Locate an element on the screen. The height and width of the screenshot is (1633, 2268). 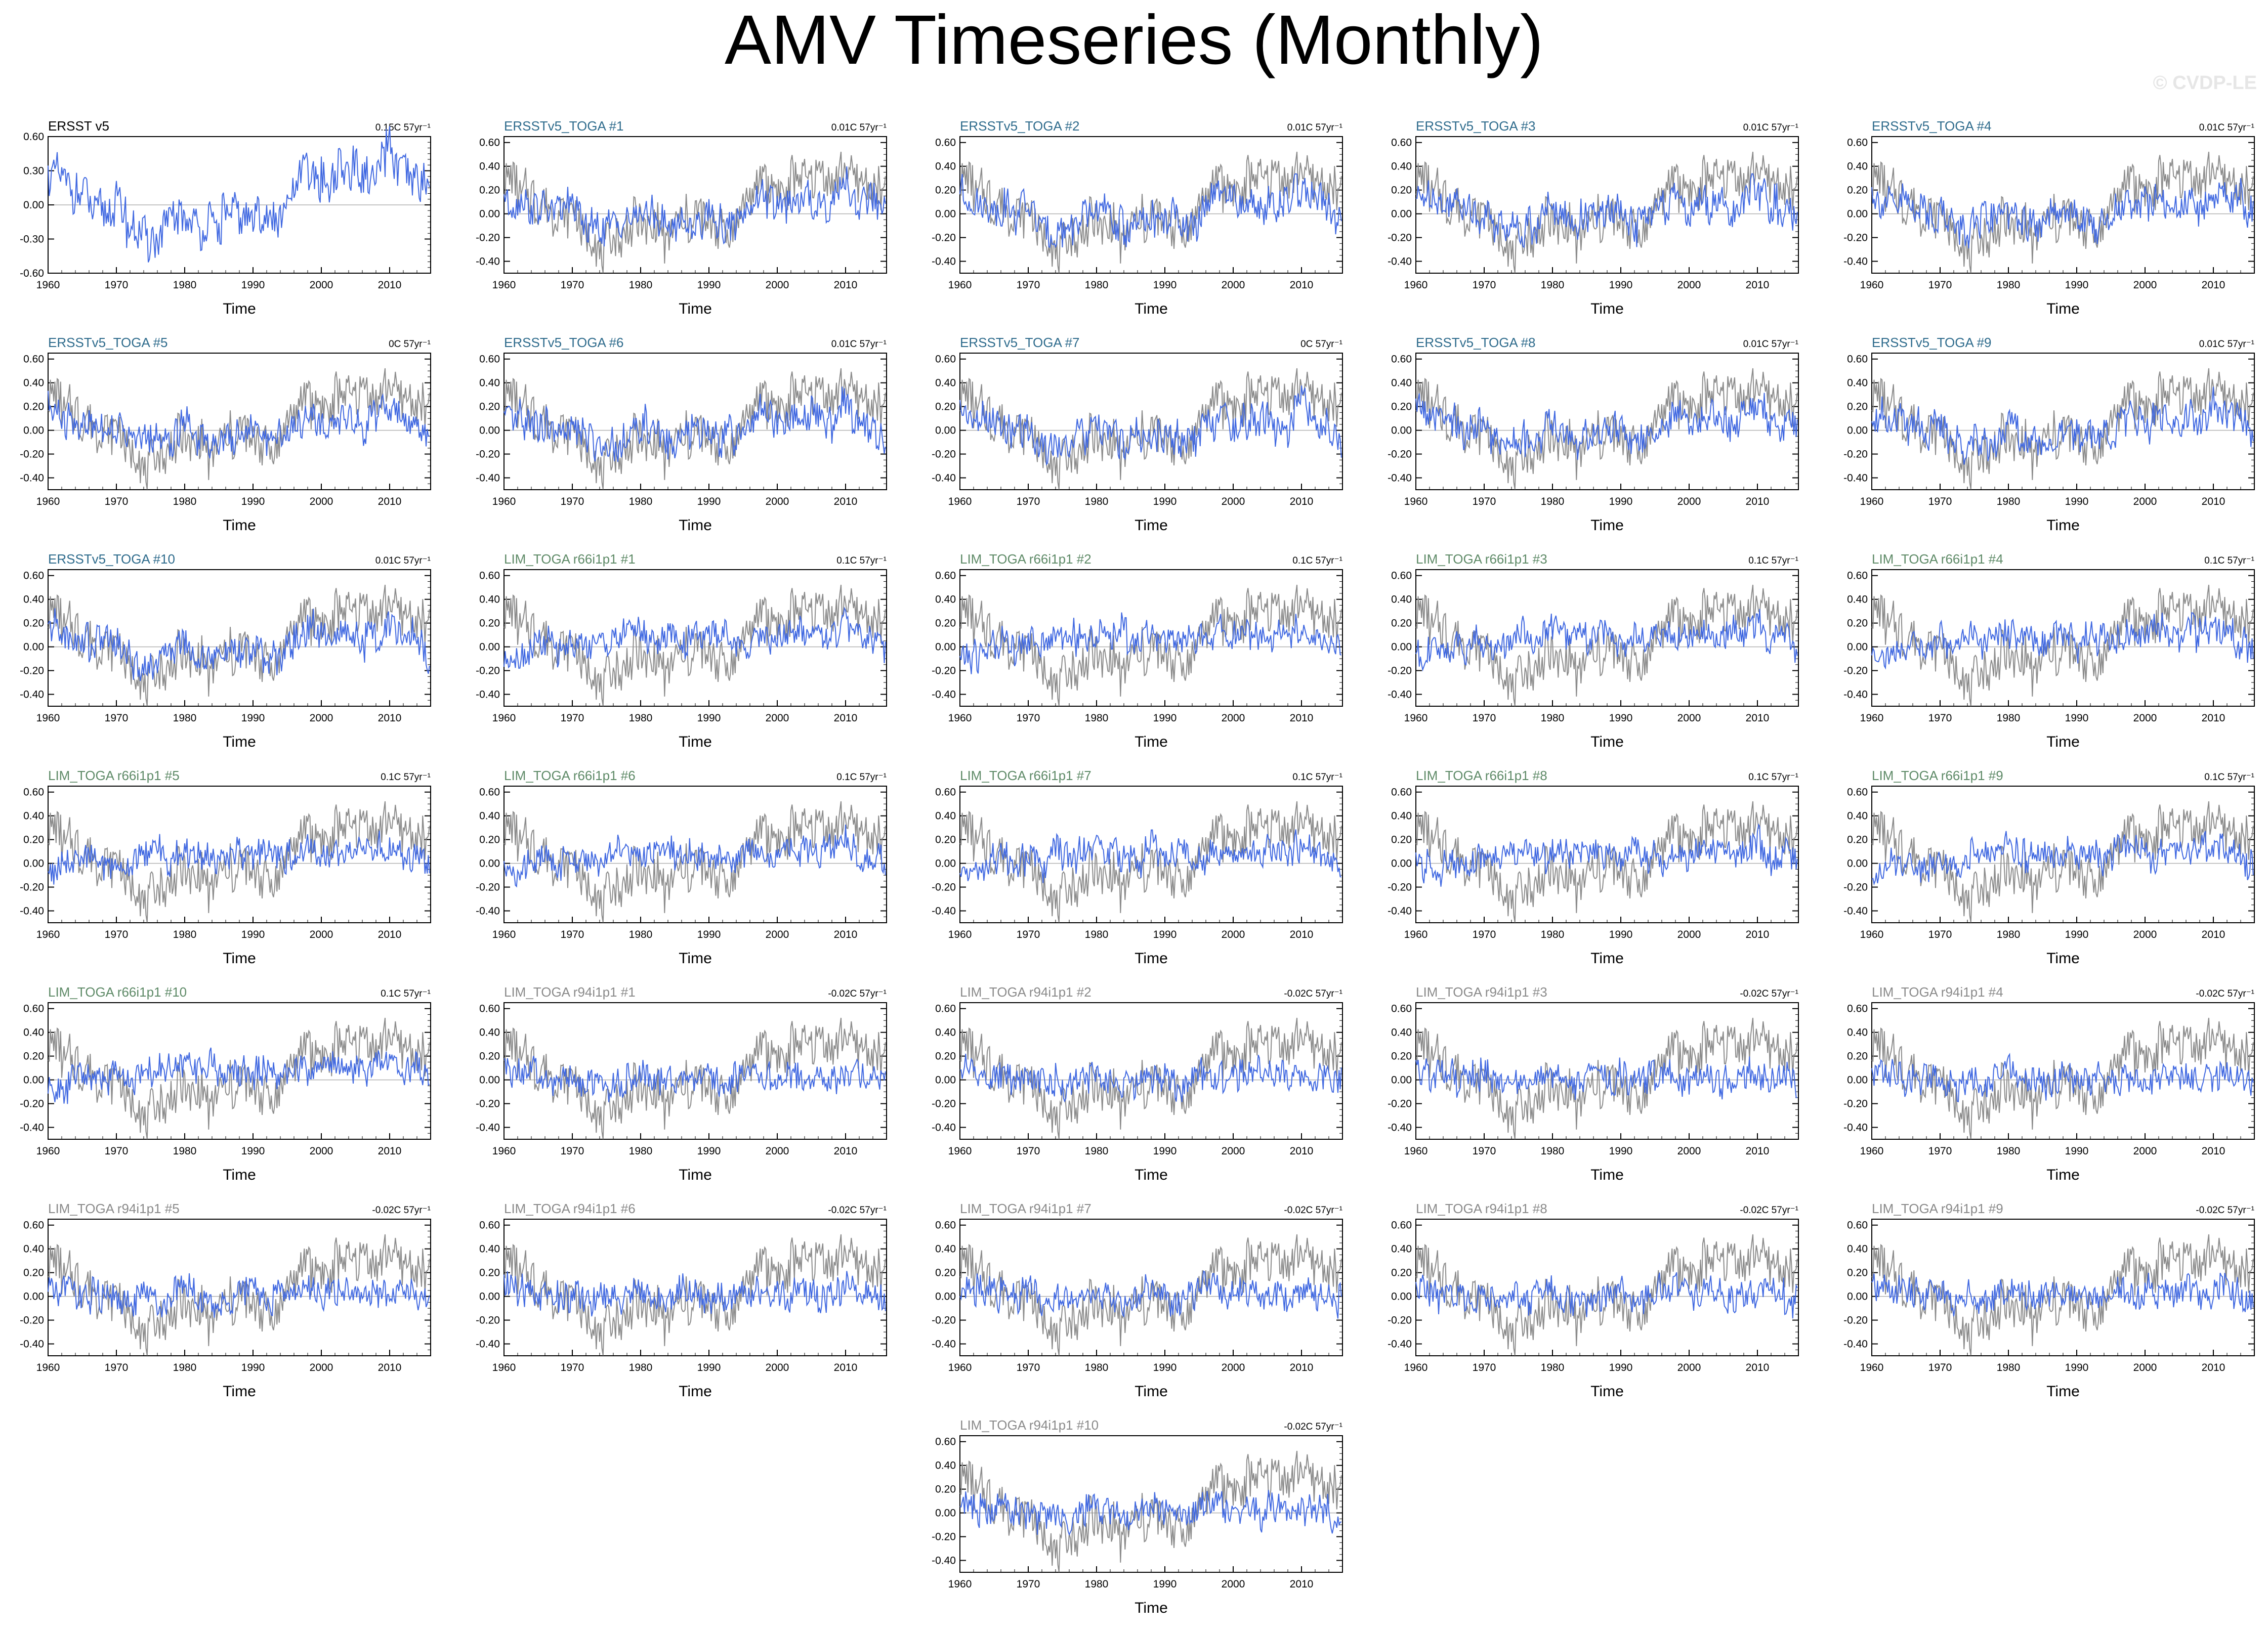
panel-title: LIM_TOGA r94i1p1 #9 is located at coordinates (1937, 1208).